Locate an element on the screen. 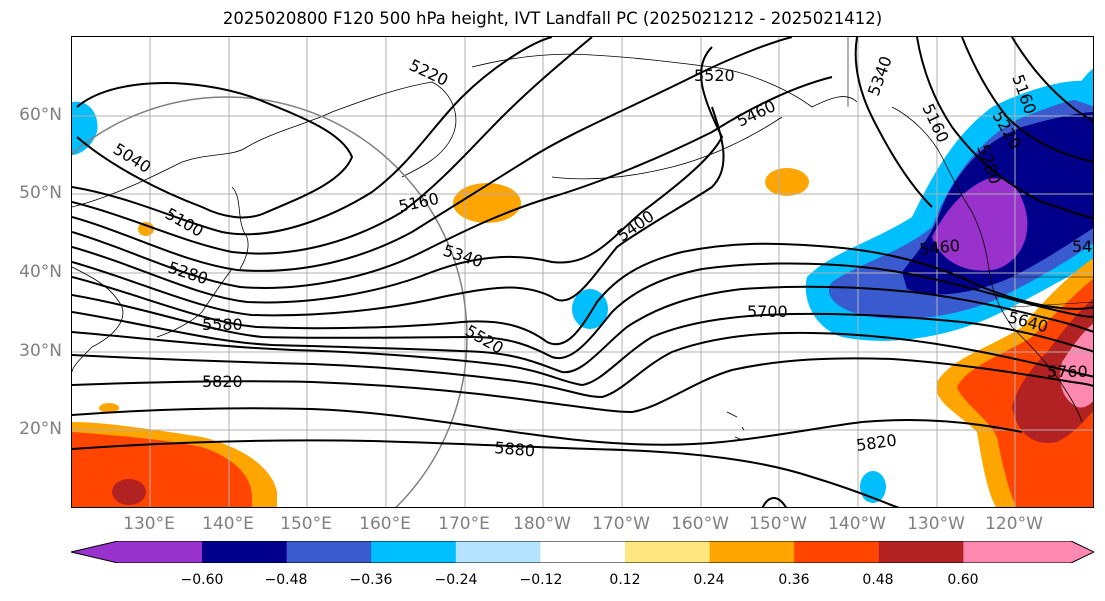  contour-5220-ne is located at coordinates (1027, 100).